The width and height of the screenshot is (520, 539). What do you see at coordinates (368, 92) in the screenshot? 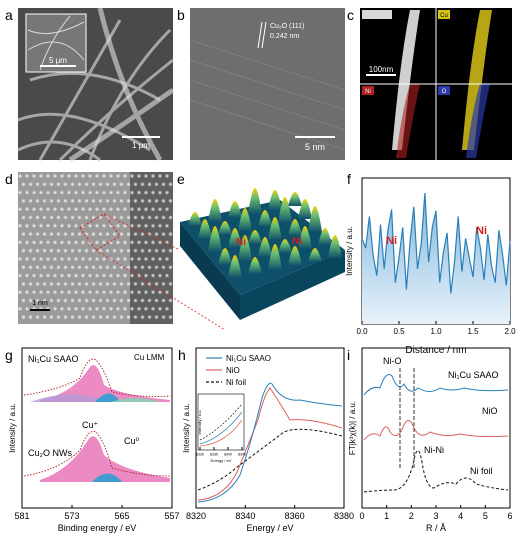
I see `svg-text: Ni` at bounding box center [368, 92].